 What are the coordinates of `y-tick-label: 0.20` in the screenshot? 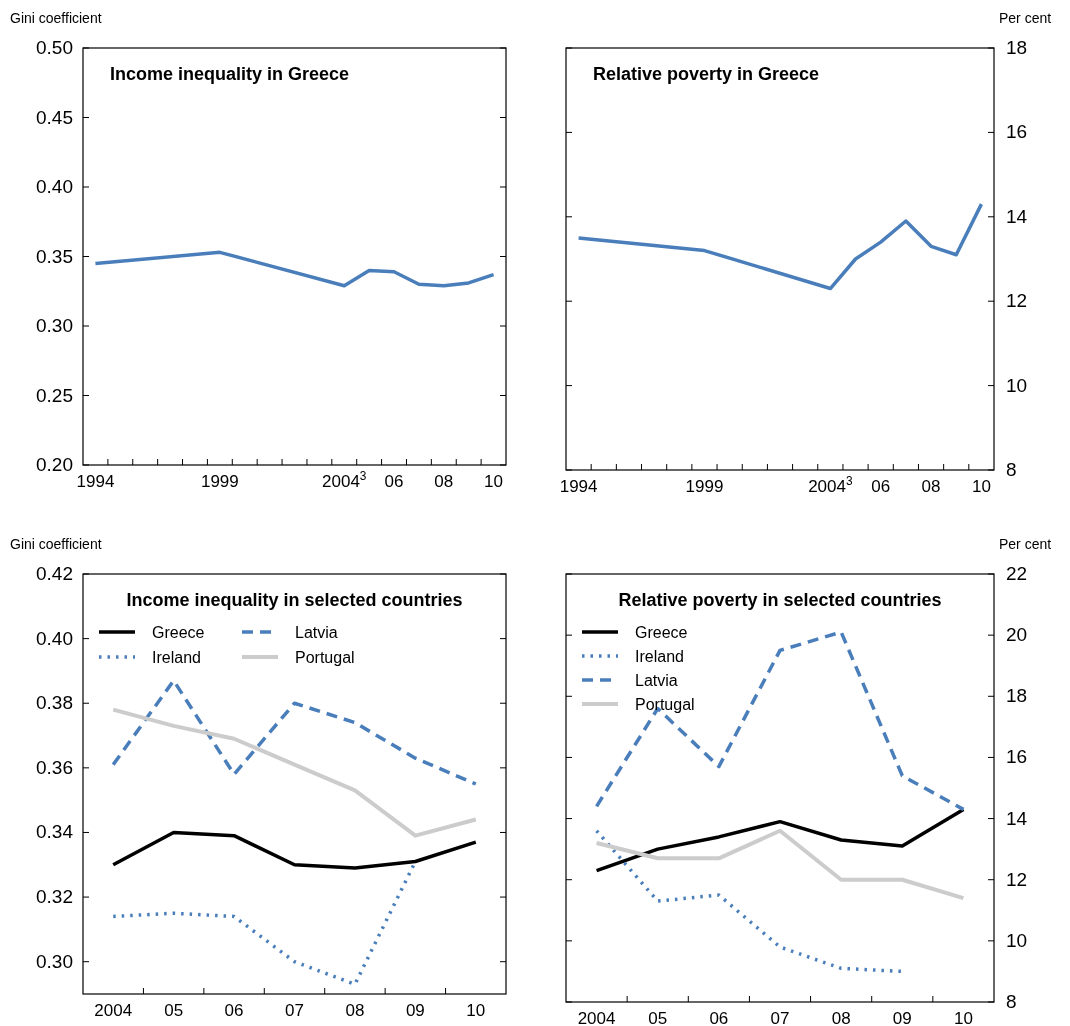 It's located at (54, 464).